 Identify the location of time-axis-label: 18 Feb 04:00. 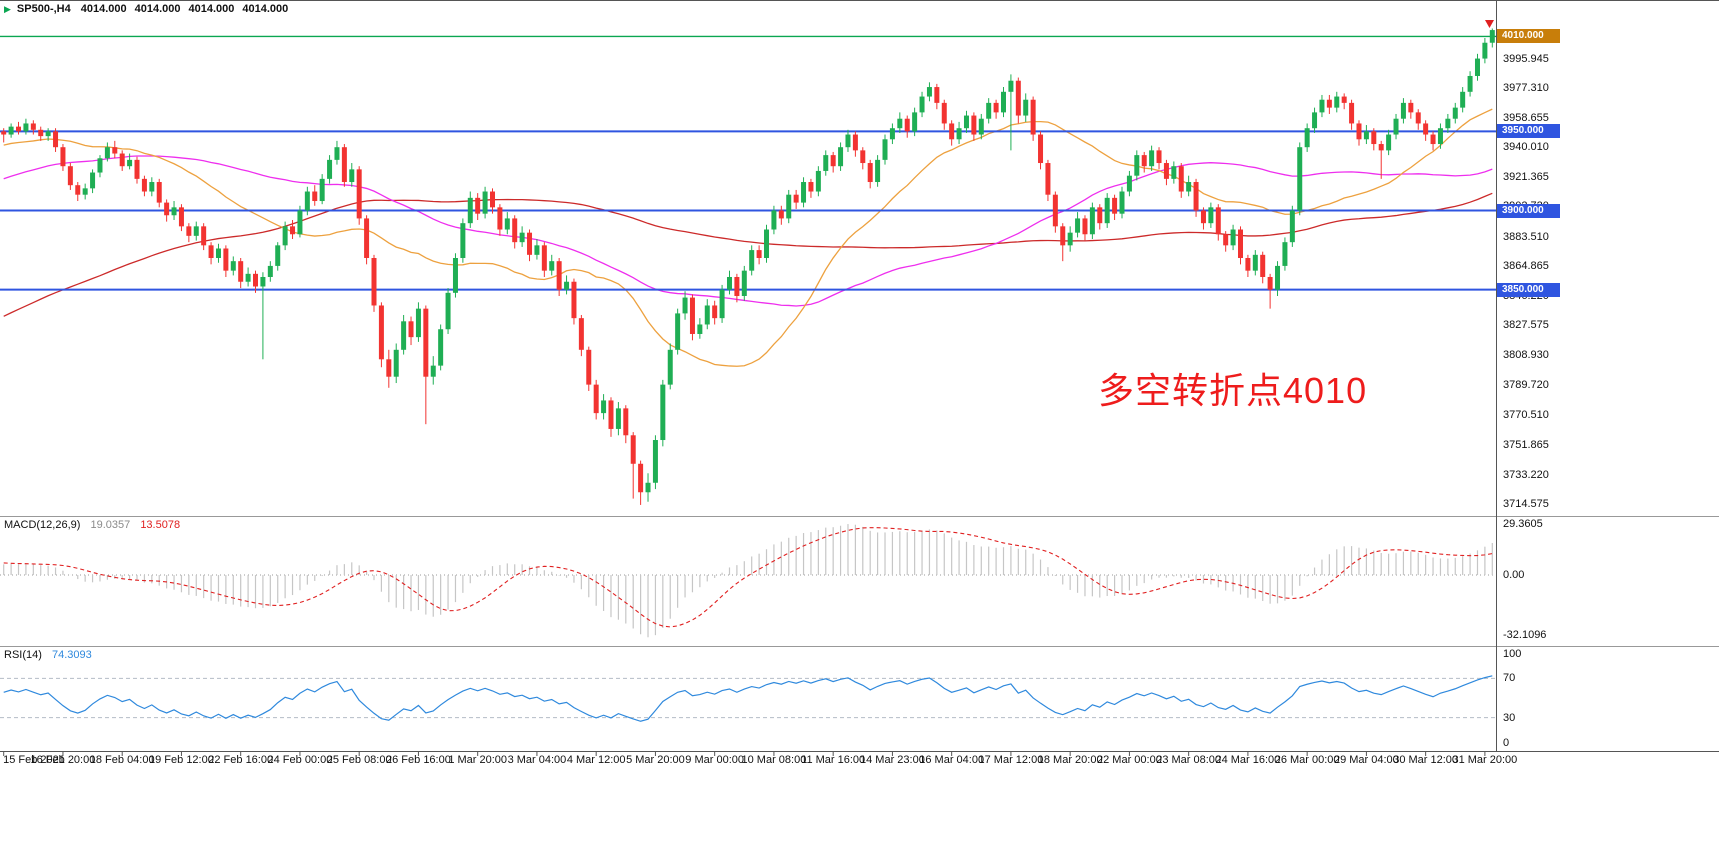
(122, 760).